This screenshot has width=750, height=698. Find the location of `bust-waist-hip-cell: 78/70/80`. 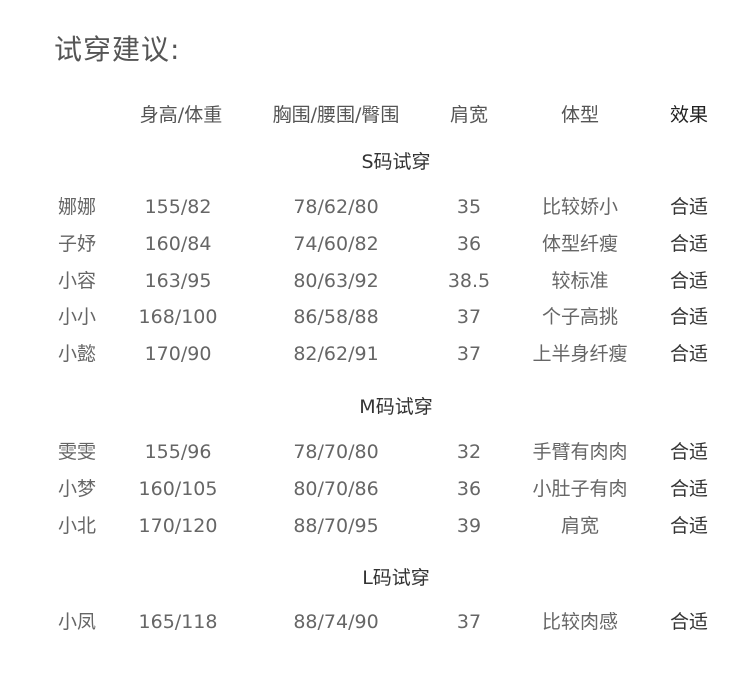

bust-waist-hip-cell: 78/70/80 is located at coordinates (336, 452).